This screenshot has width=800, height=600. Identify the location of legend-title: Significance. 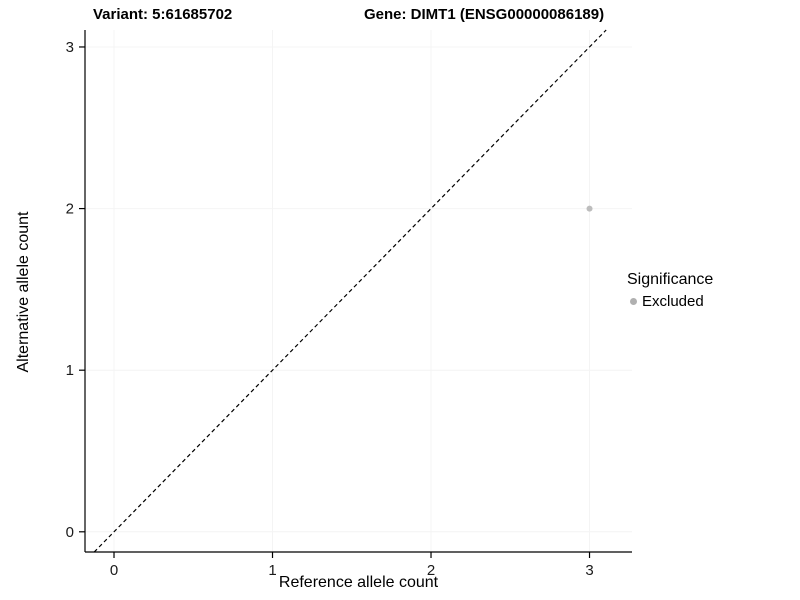
(670, 279).